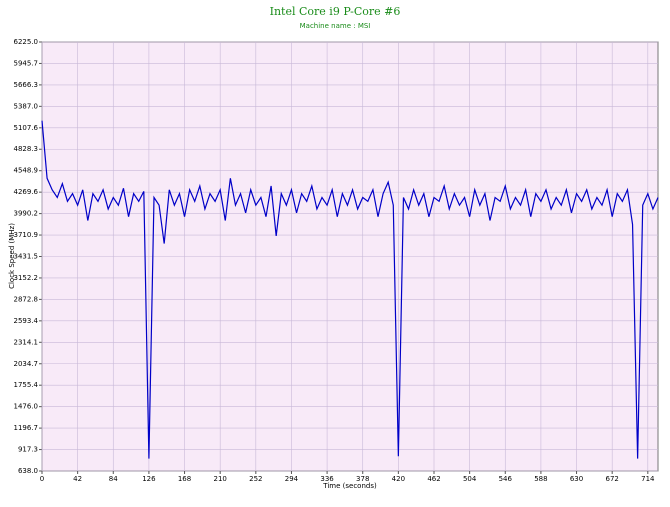  I want to click on x-tick-label: 336, so click(327, 479).